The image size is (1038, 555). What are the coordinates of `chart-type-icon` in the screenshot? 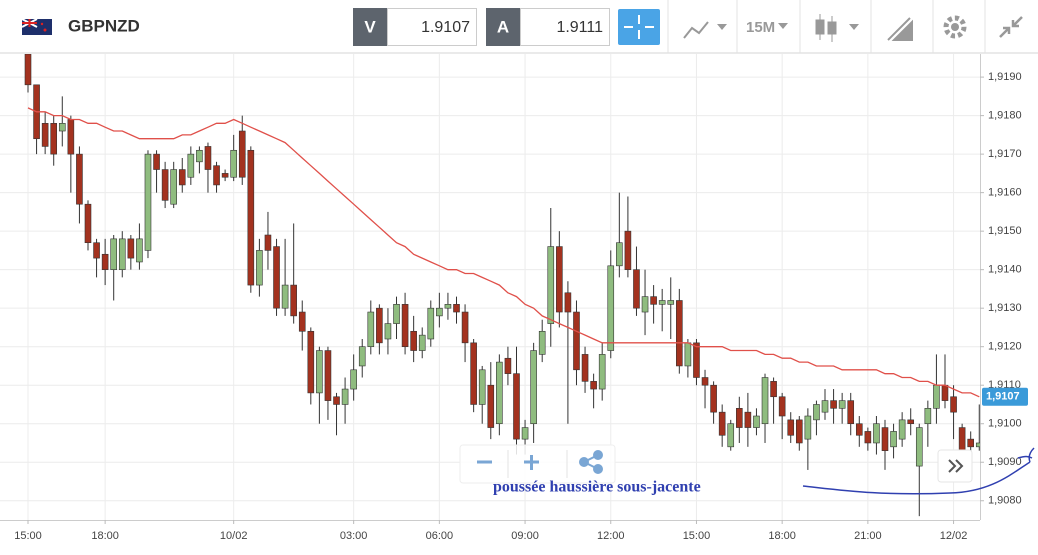 It's located at (696, 30).